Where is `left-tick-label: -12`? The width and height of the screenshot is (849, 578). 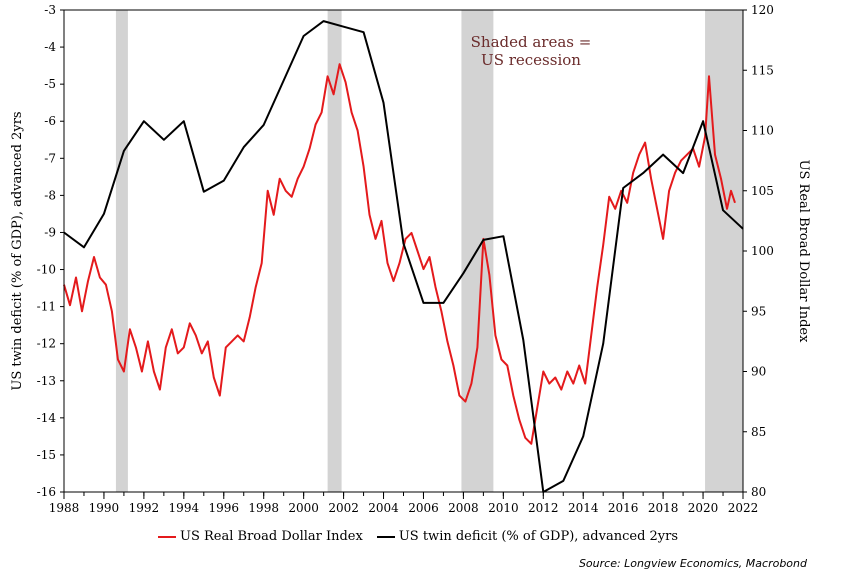 left-tick-label: -12 is located at coordinates (46, 344).